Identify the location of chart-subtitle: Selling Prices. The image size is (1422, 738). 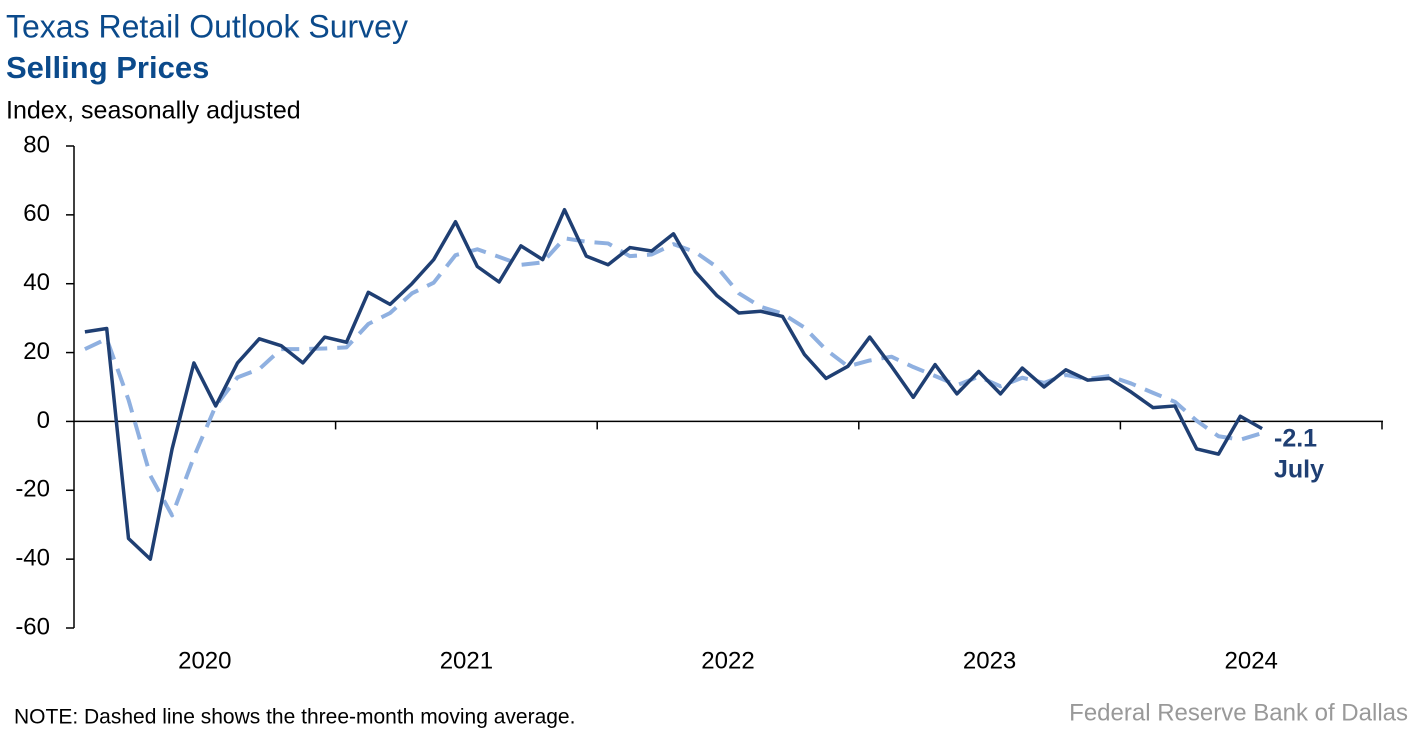
(107, 67).